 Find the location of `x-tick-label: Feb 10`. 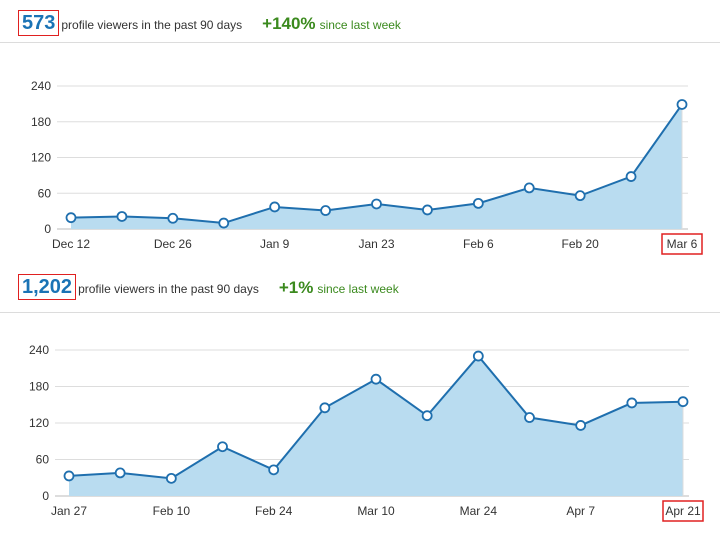

x-tick-label: Feb 10 is located at coordinates (172, 511).